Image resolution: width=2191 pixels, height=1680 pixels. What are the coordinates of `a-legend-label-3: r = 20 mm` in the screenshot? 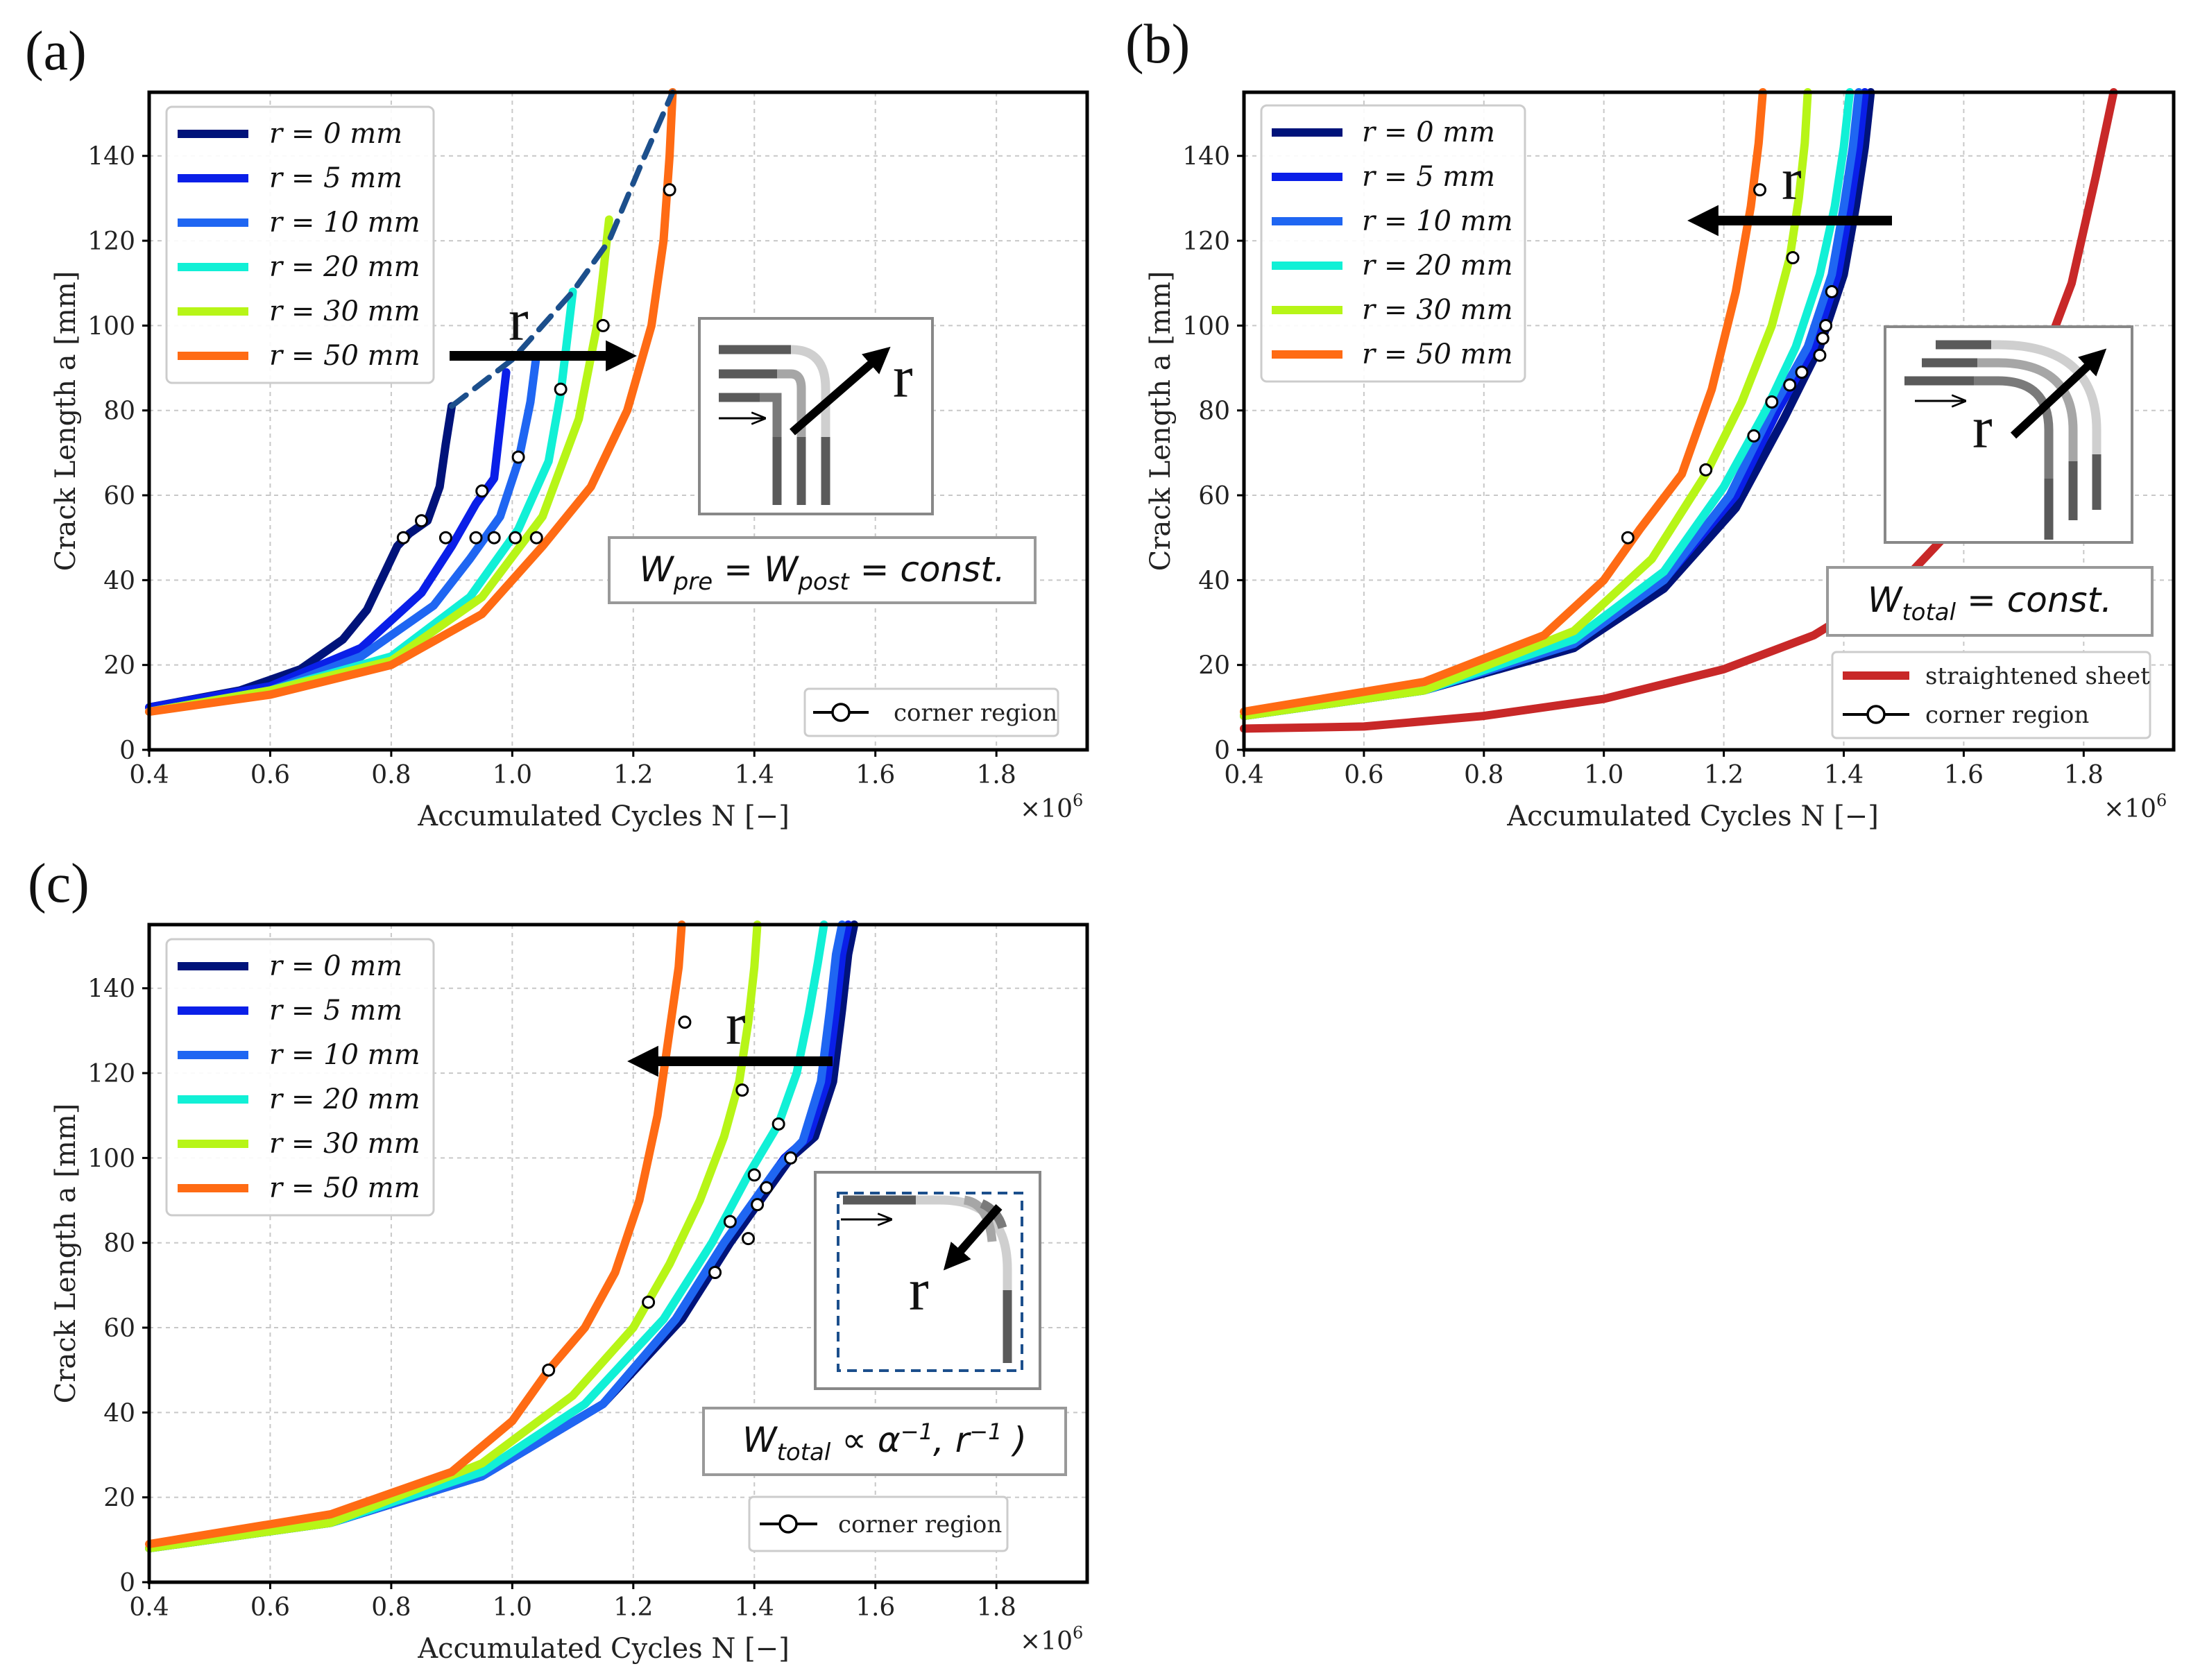 It's located at (344, 267).